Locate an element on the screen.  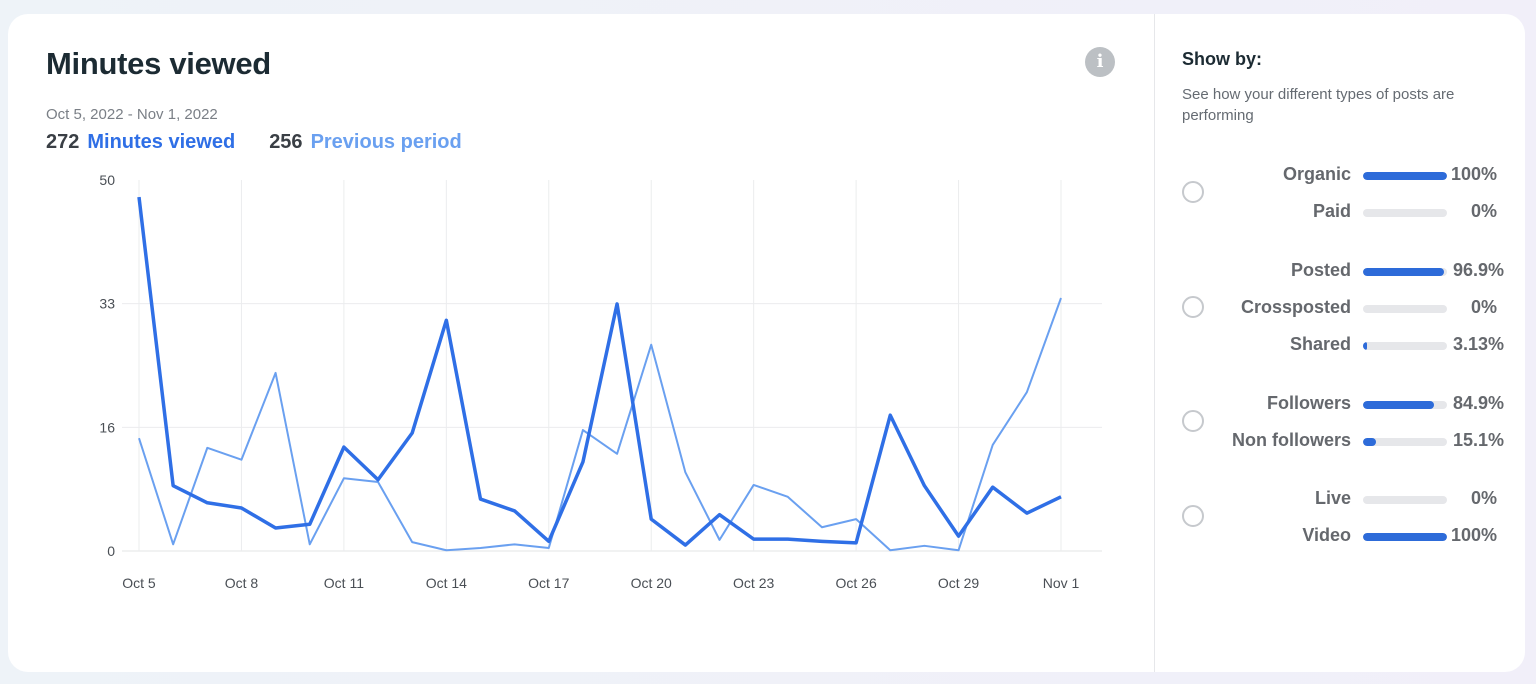
breakdown-row-posted: Posted 96.9% is located at coordinates (1360, 272).